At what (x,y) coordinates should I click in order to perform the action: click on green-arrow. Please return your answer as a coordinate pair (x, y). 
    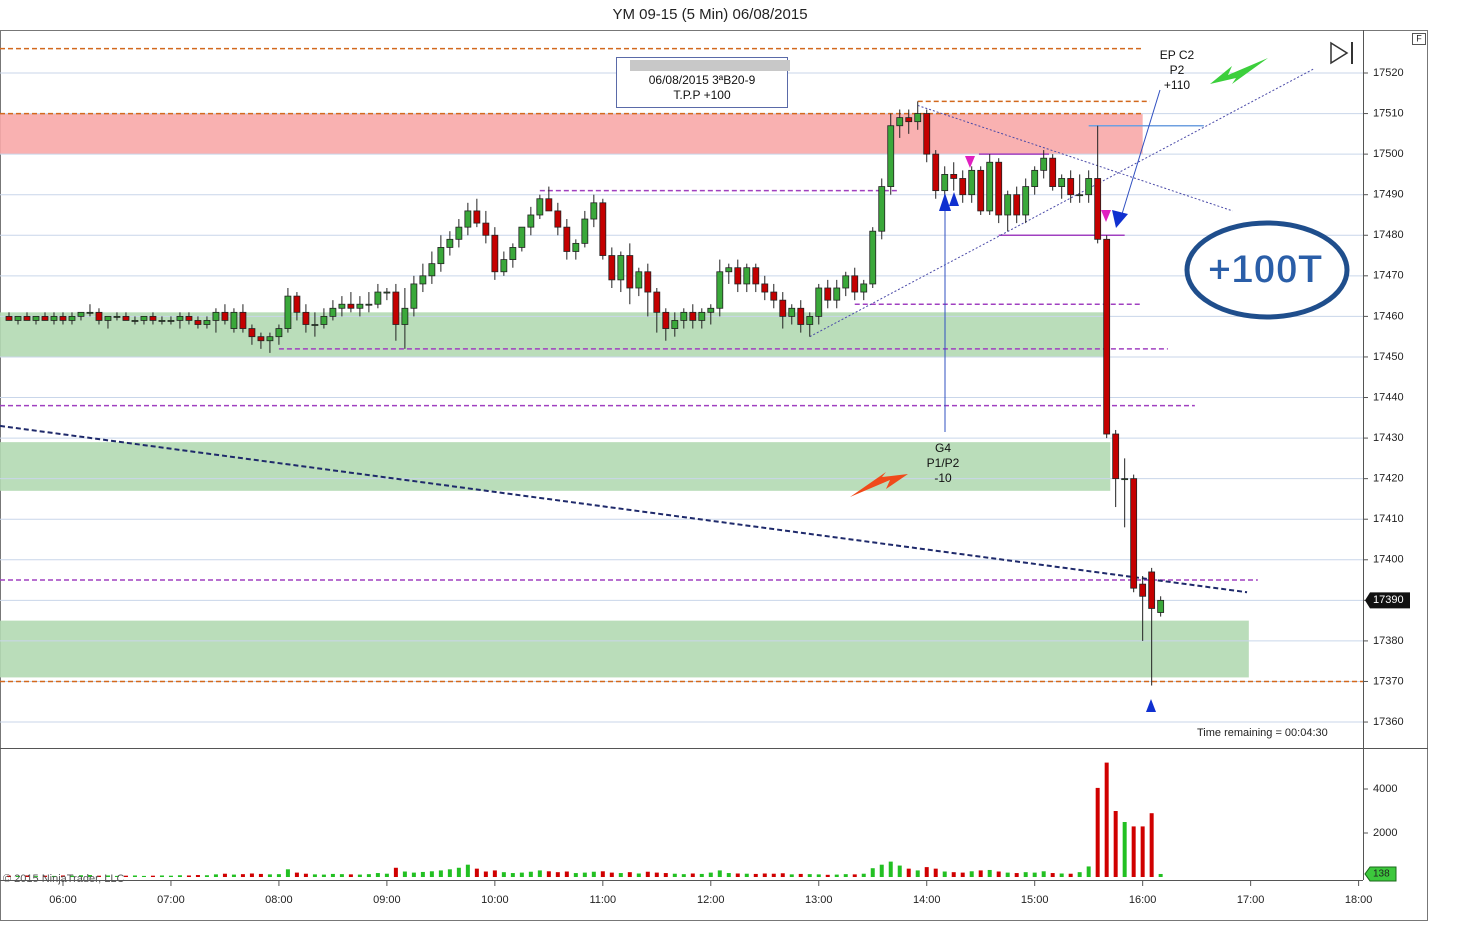
    Looking at the image, I should click on (1239, 71).